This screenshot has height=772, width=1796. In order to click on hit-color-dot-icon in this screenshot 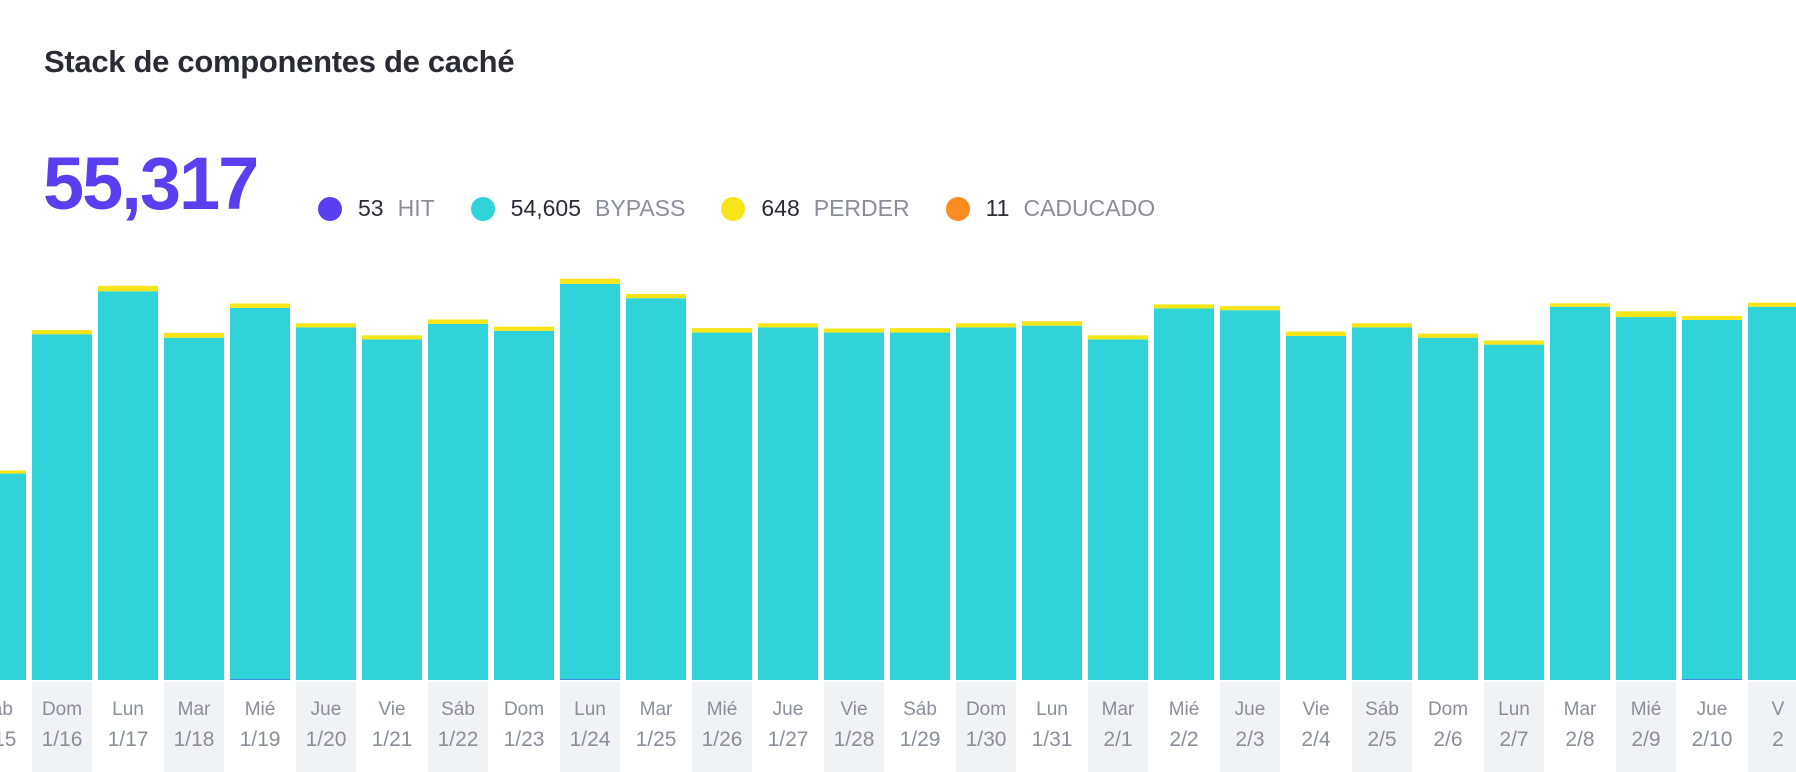, I will do `click(330, 208)`.